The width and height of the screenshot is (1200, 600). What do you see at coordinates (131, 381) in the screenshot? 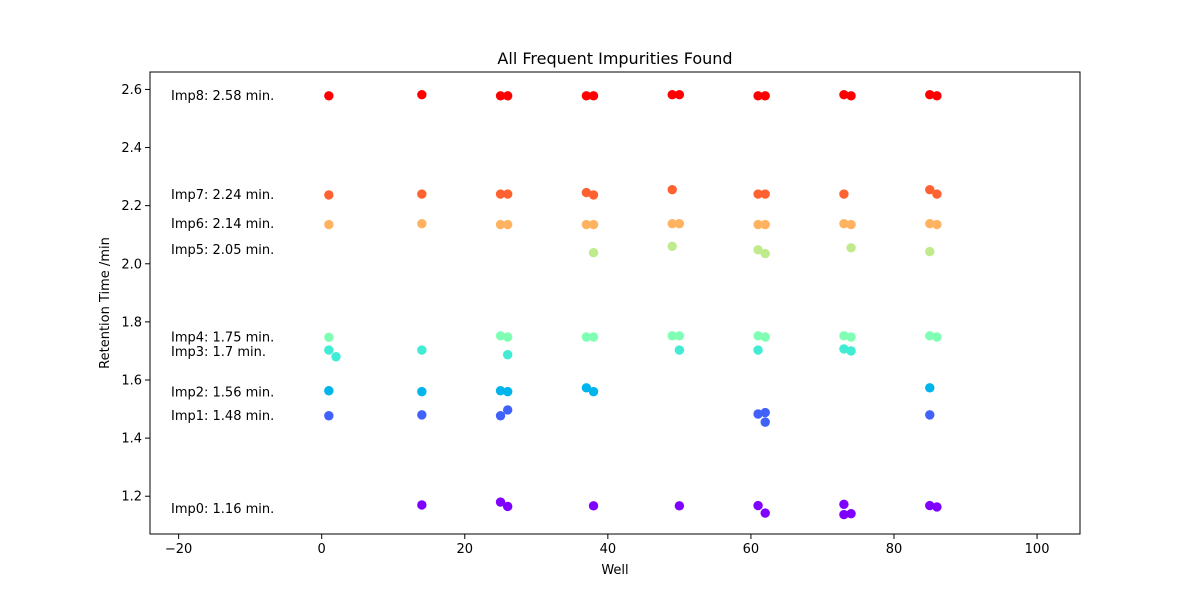
I see `y-tick-label: 1.6` at bounding box center [131, 381].